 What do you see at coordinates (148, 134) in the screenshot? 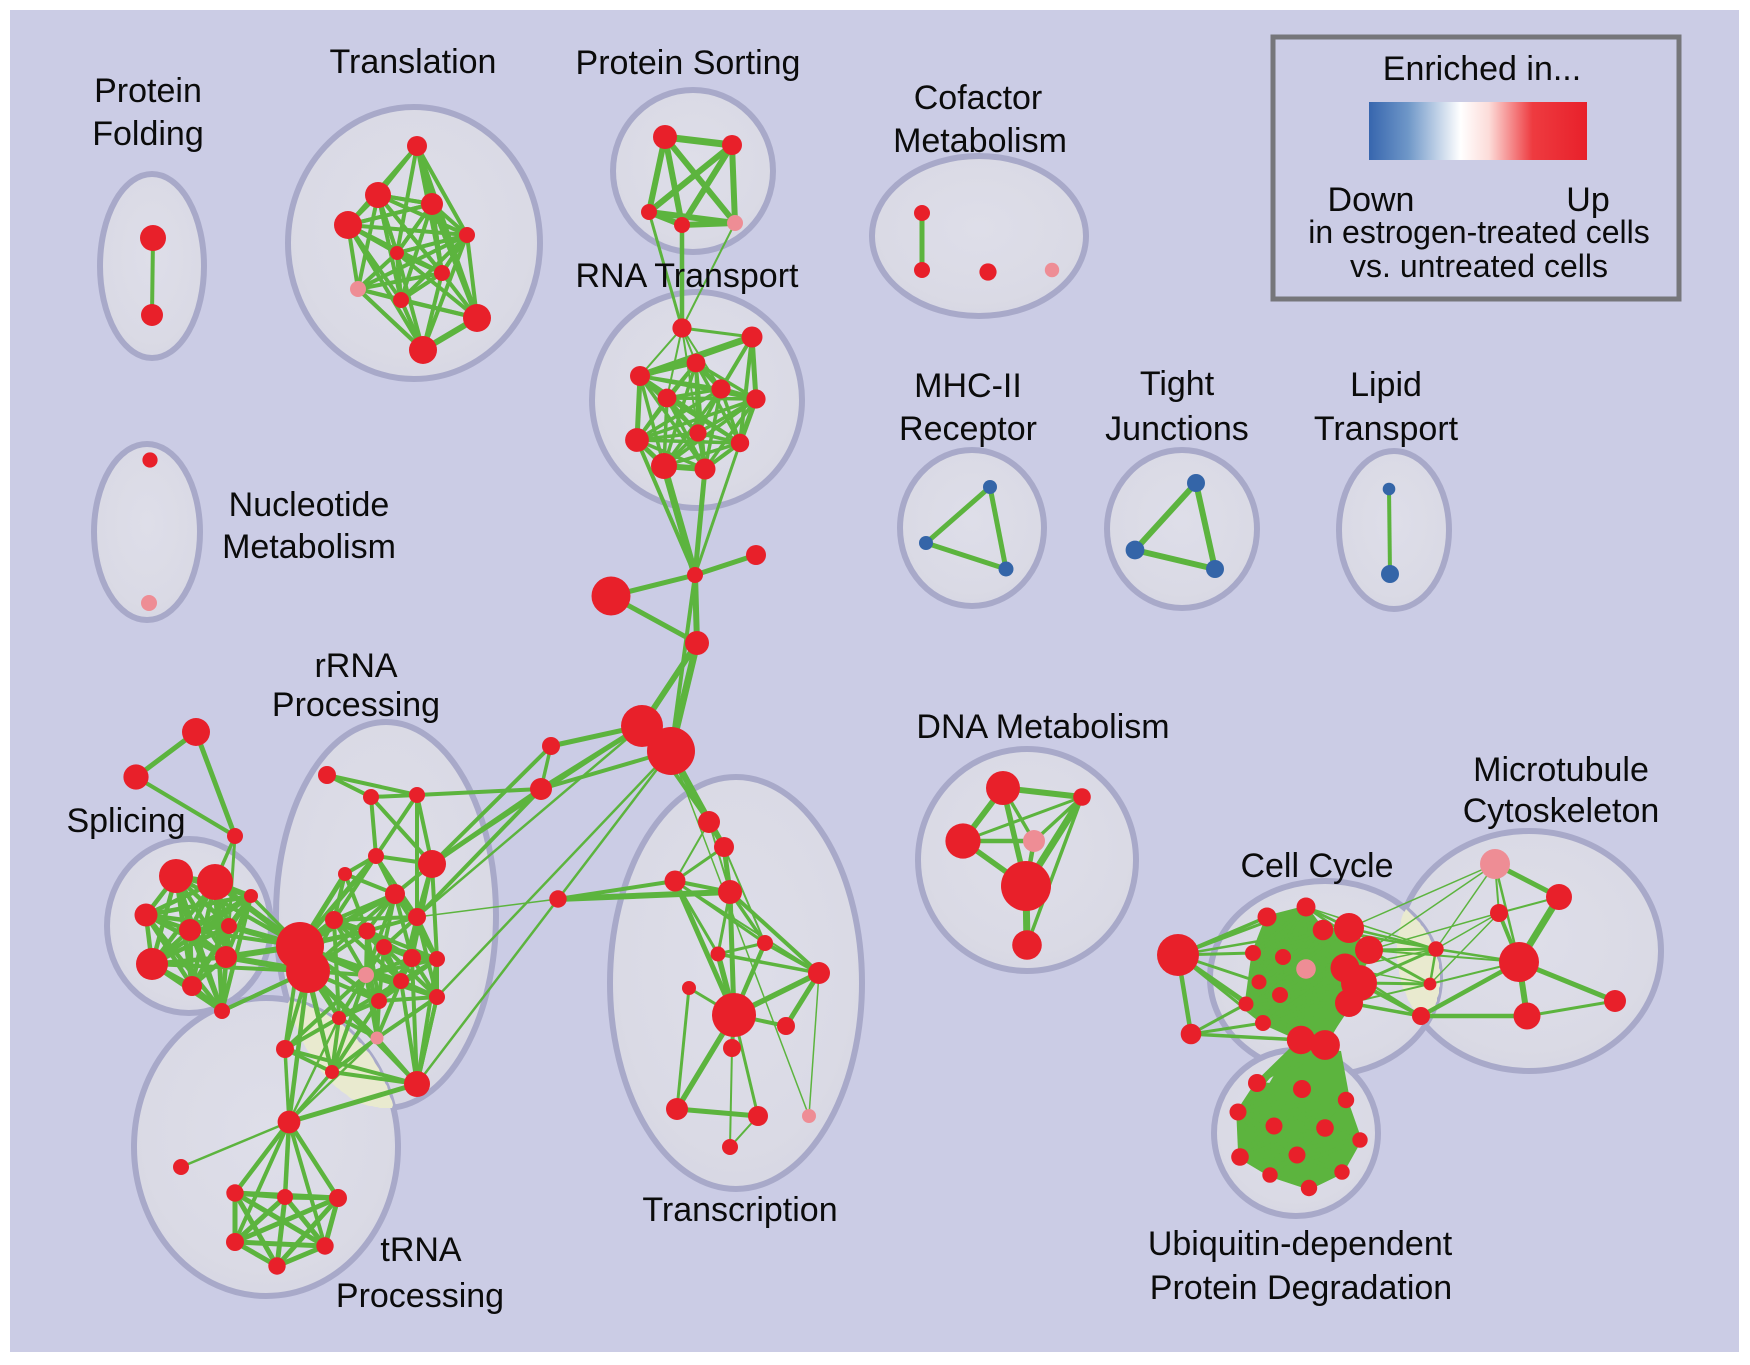
I see `svg-text: Folding` at bounding box center [148, 134].